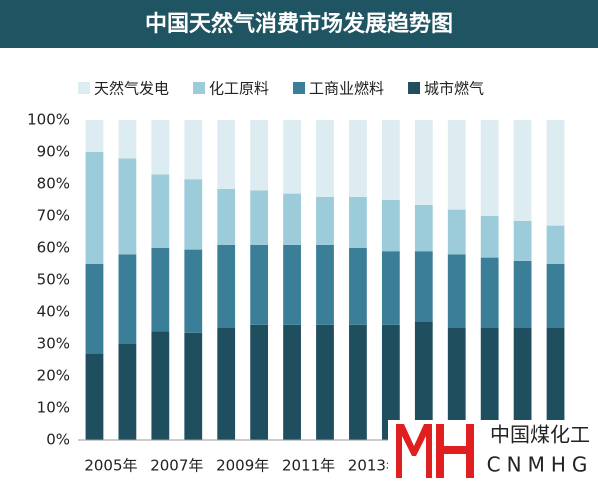 This screenshot has width=598, height=484. I want to click on watermark: 中国煤化工 CNMHG, so click(493, 452).